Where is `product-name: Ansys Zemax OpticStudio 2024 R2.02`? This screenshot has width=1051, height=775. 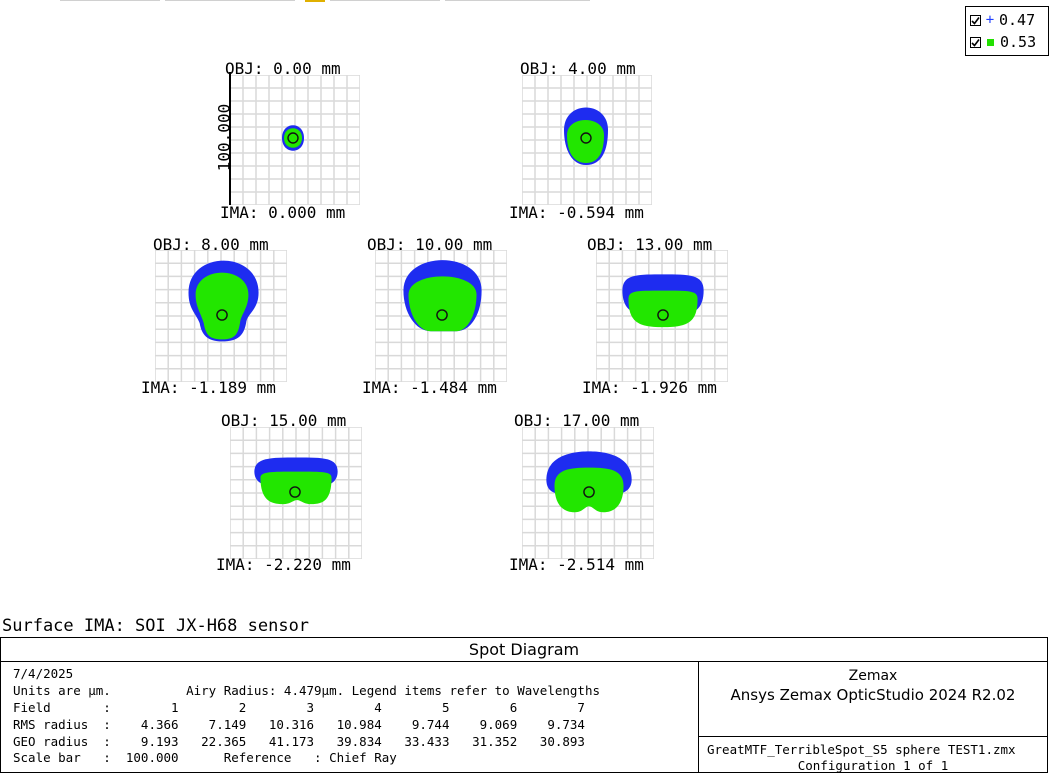 product-name: Ansys Zemax OpticStudio 2024 R2.02 is located at coordinates (873, 695).